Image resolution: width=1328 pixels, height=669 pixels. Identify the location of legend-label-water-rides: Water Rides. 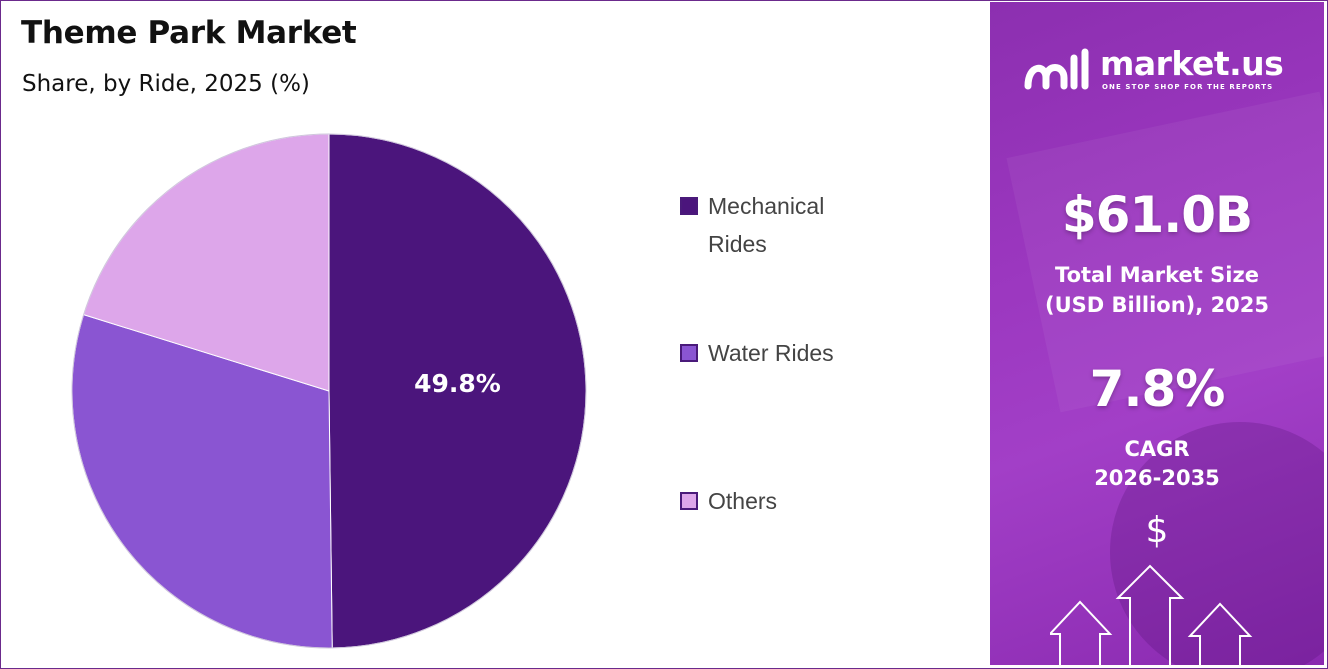
(771, 353).